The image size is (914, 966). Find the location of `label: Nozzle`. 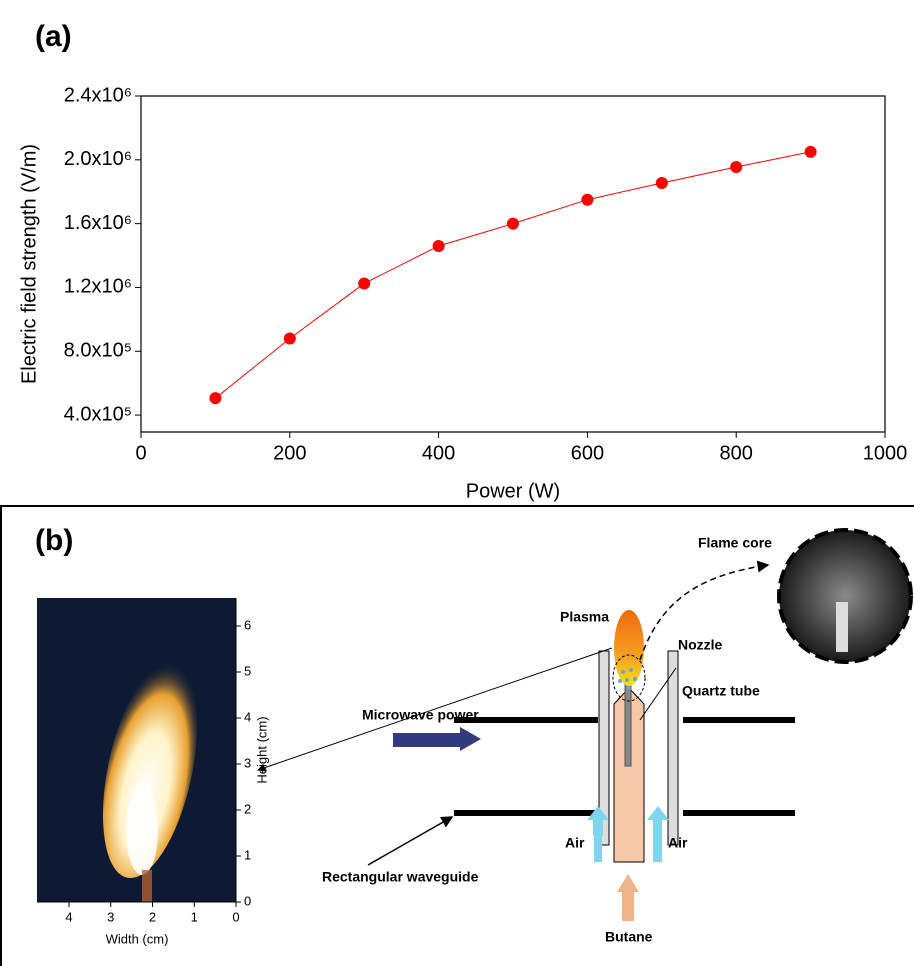

label: Nozzle is located at coordinates (700, 645).